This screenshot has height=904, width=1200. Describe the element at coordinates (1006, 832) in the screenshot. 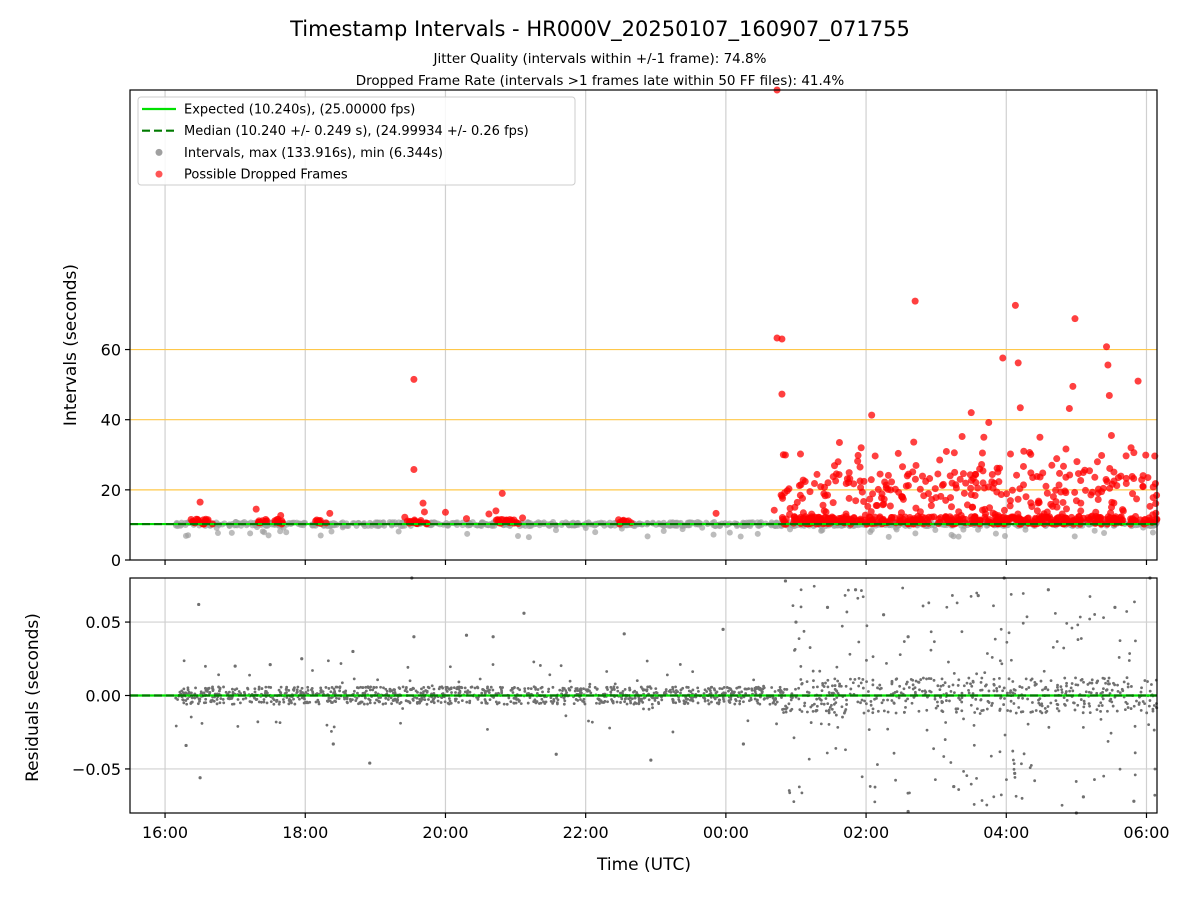

I see `x-tick-label: 04:00` at that location.